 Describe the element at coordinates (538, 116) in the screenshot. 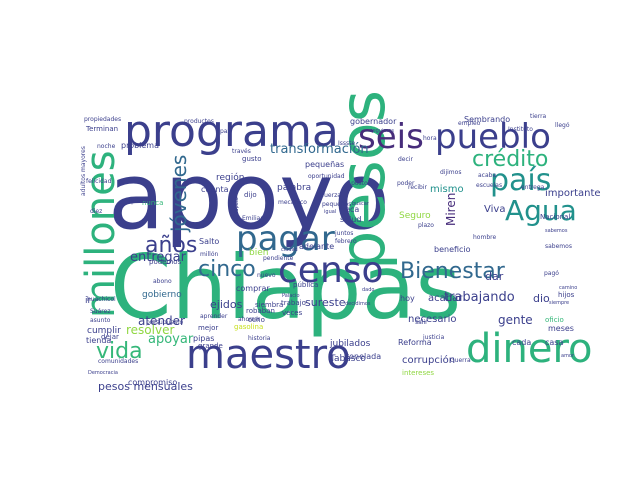

I see `word-tierra: tierra` at that location.